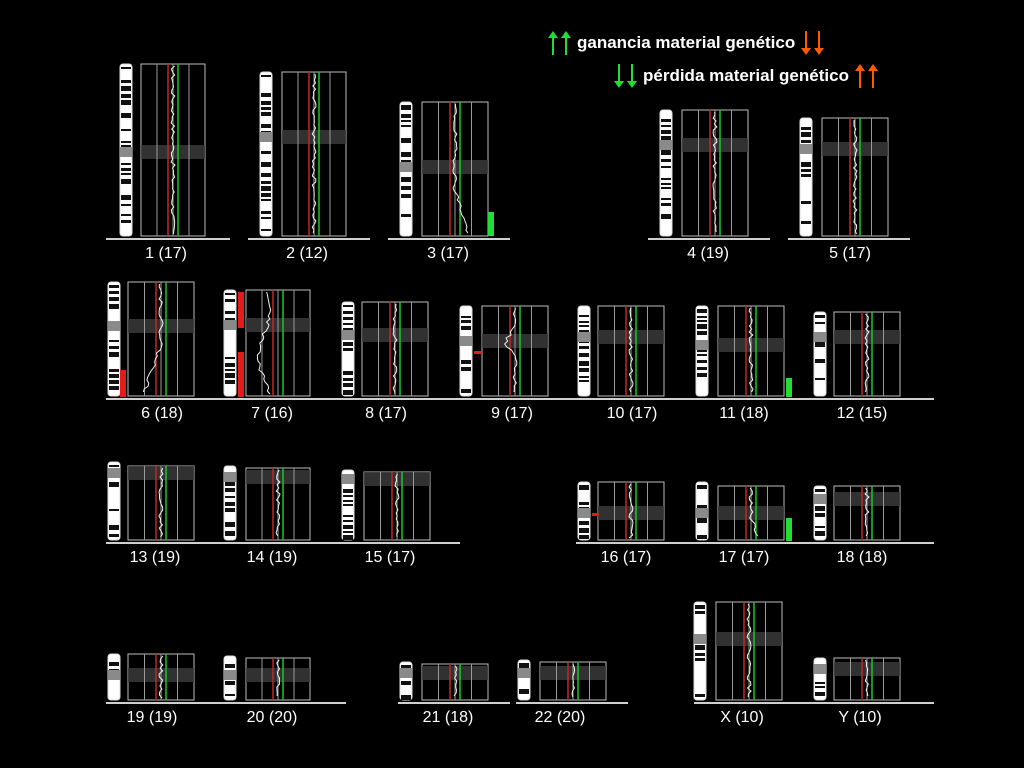 The image size is (1024, 768). I want to click on chromosome-label: 9 (17), so click(512, 413).